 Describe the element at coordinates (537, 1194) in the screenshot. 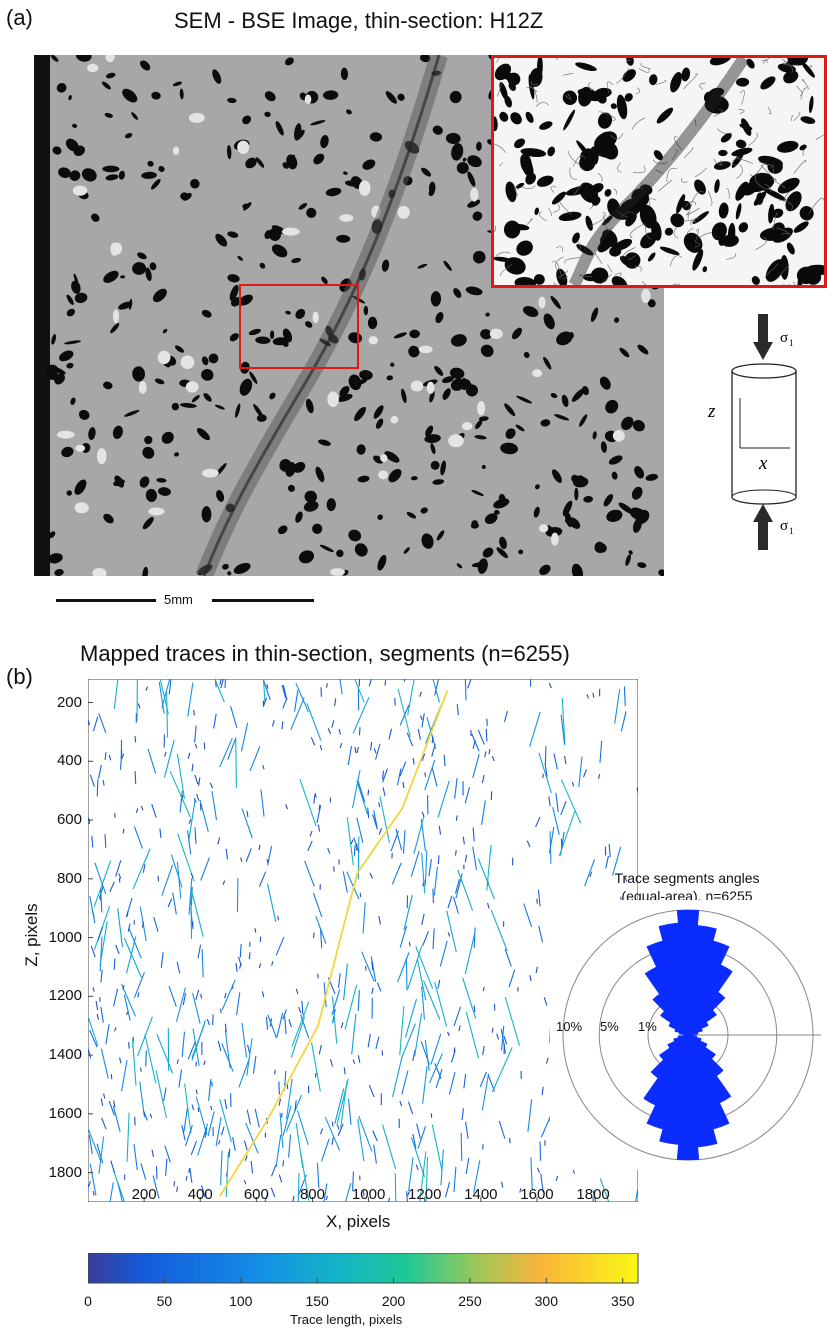

I see `x-tick-label: 1600` at that location.